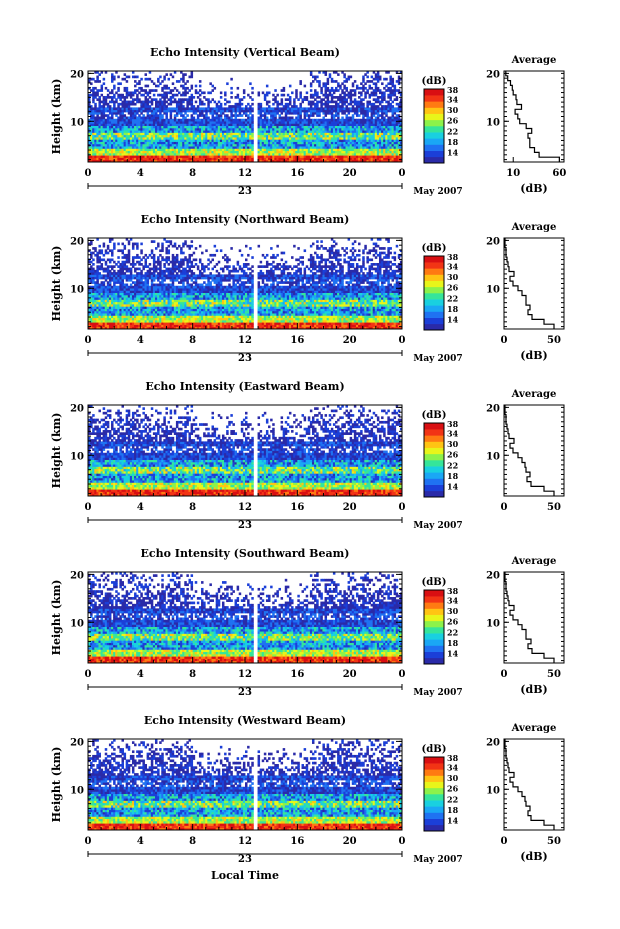 This screenshot has width=620, height=929. I want to click on average-profile-line, so click(532, 116).